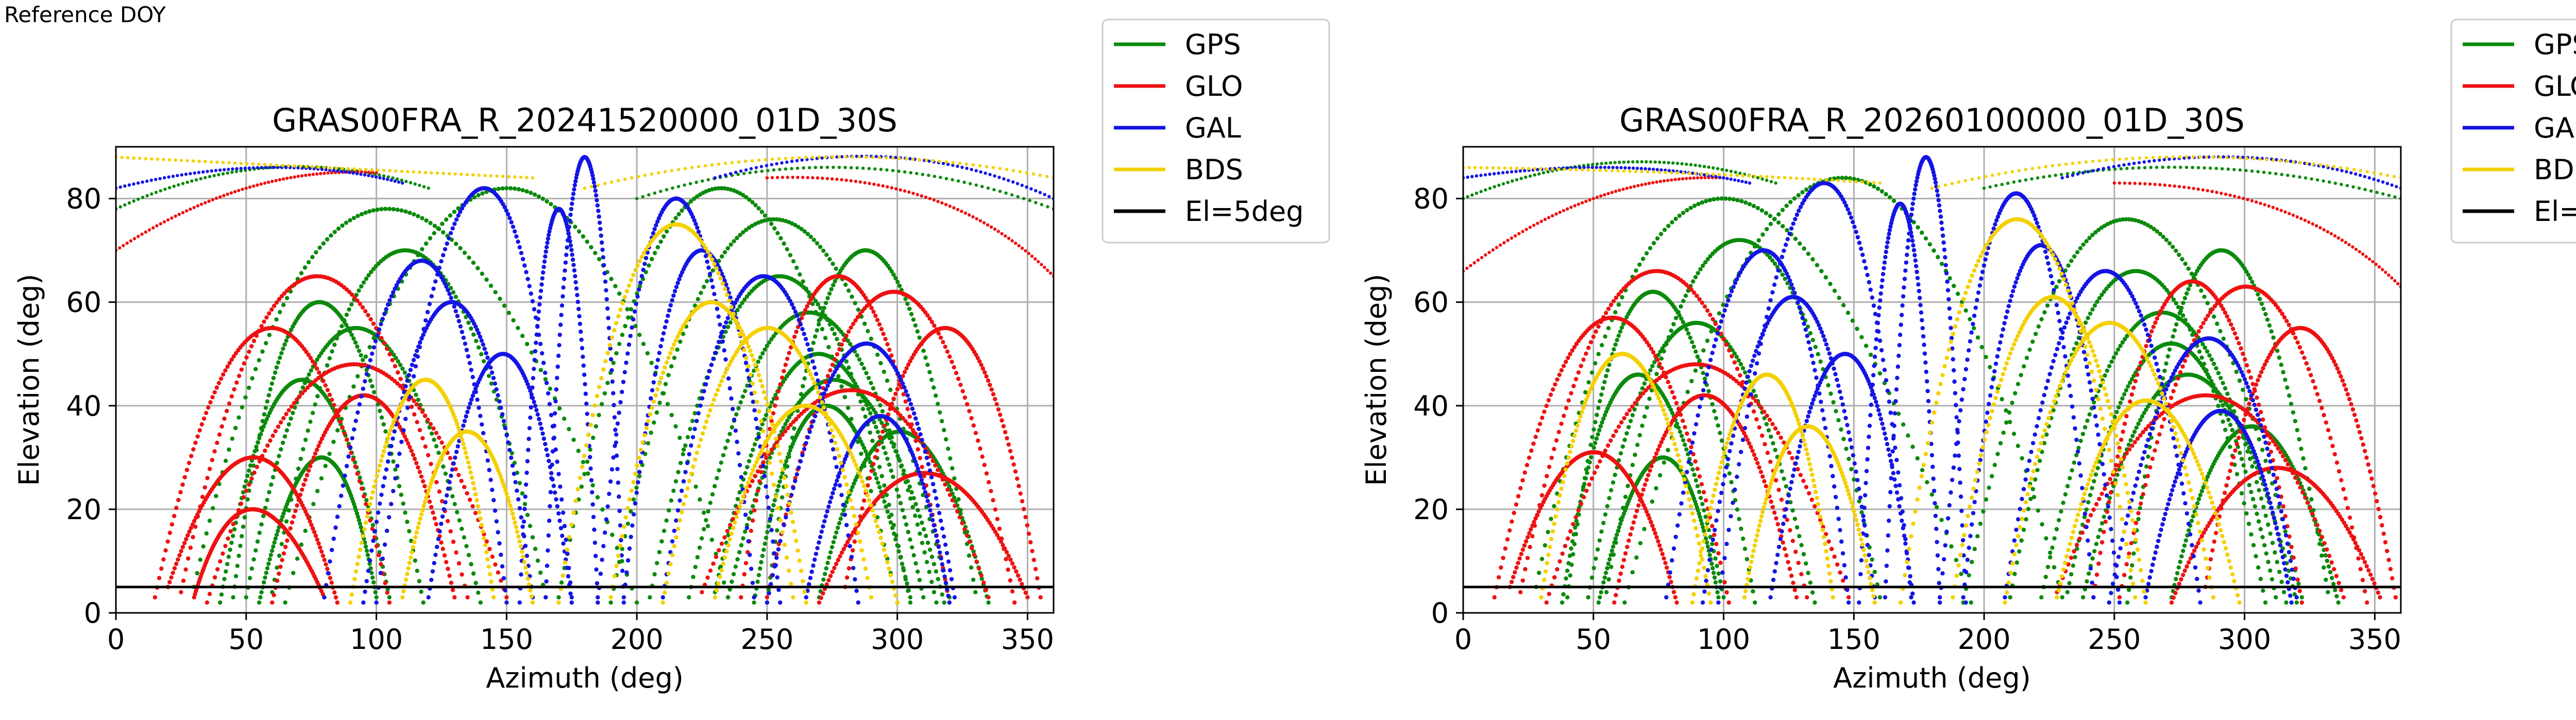 The image size is (2576, 720). What do you see at coordinates (305, 491) in the screenshot?
I see `satellite-track` at bounding box center [305, 491].